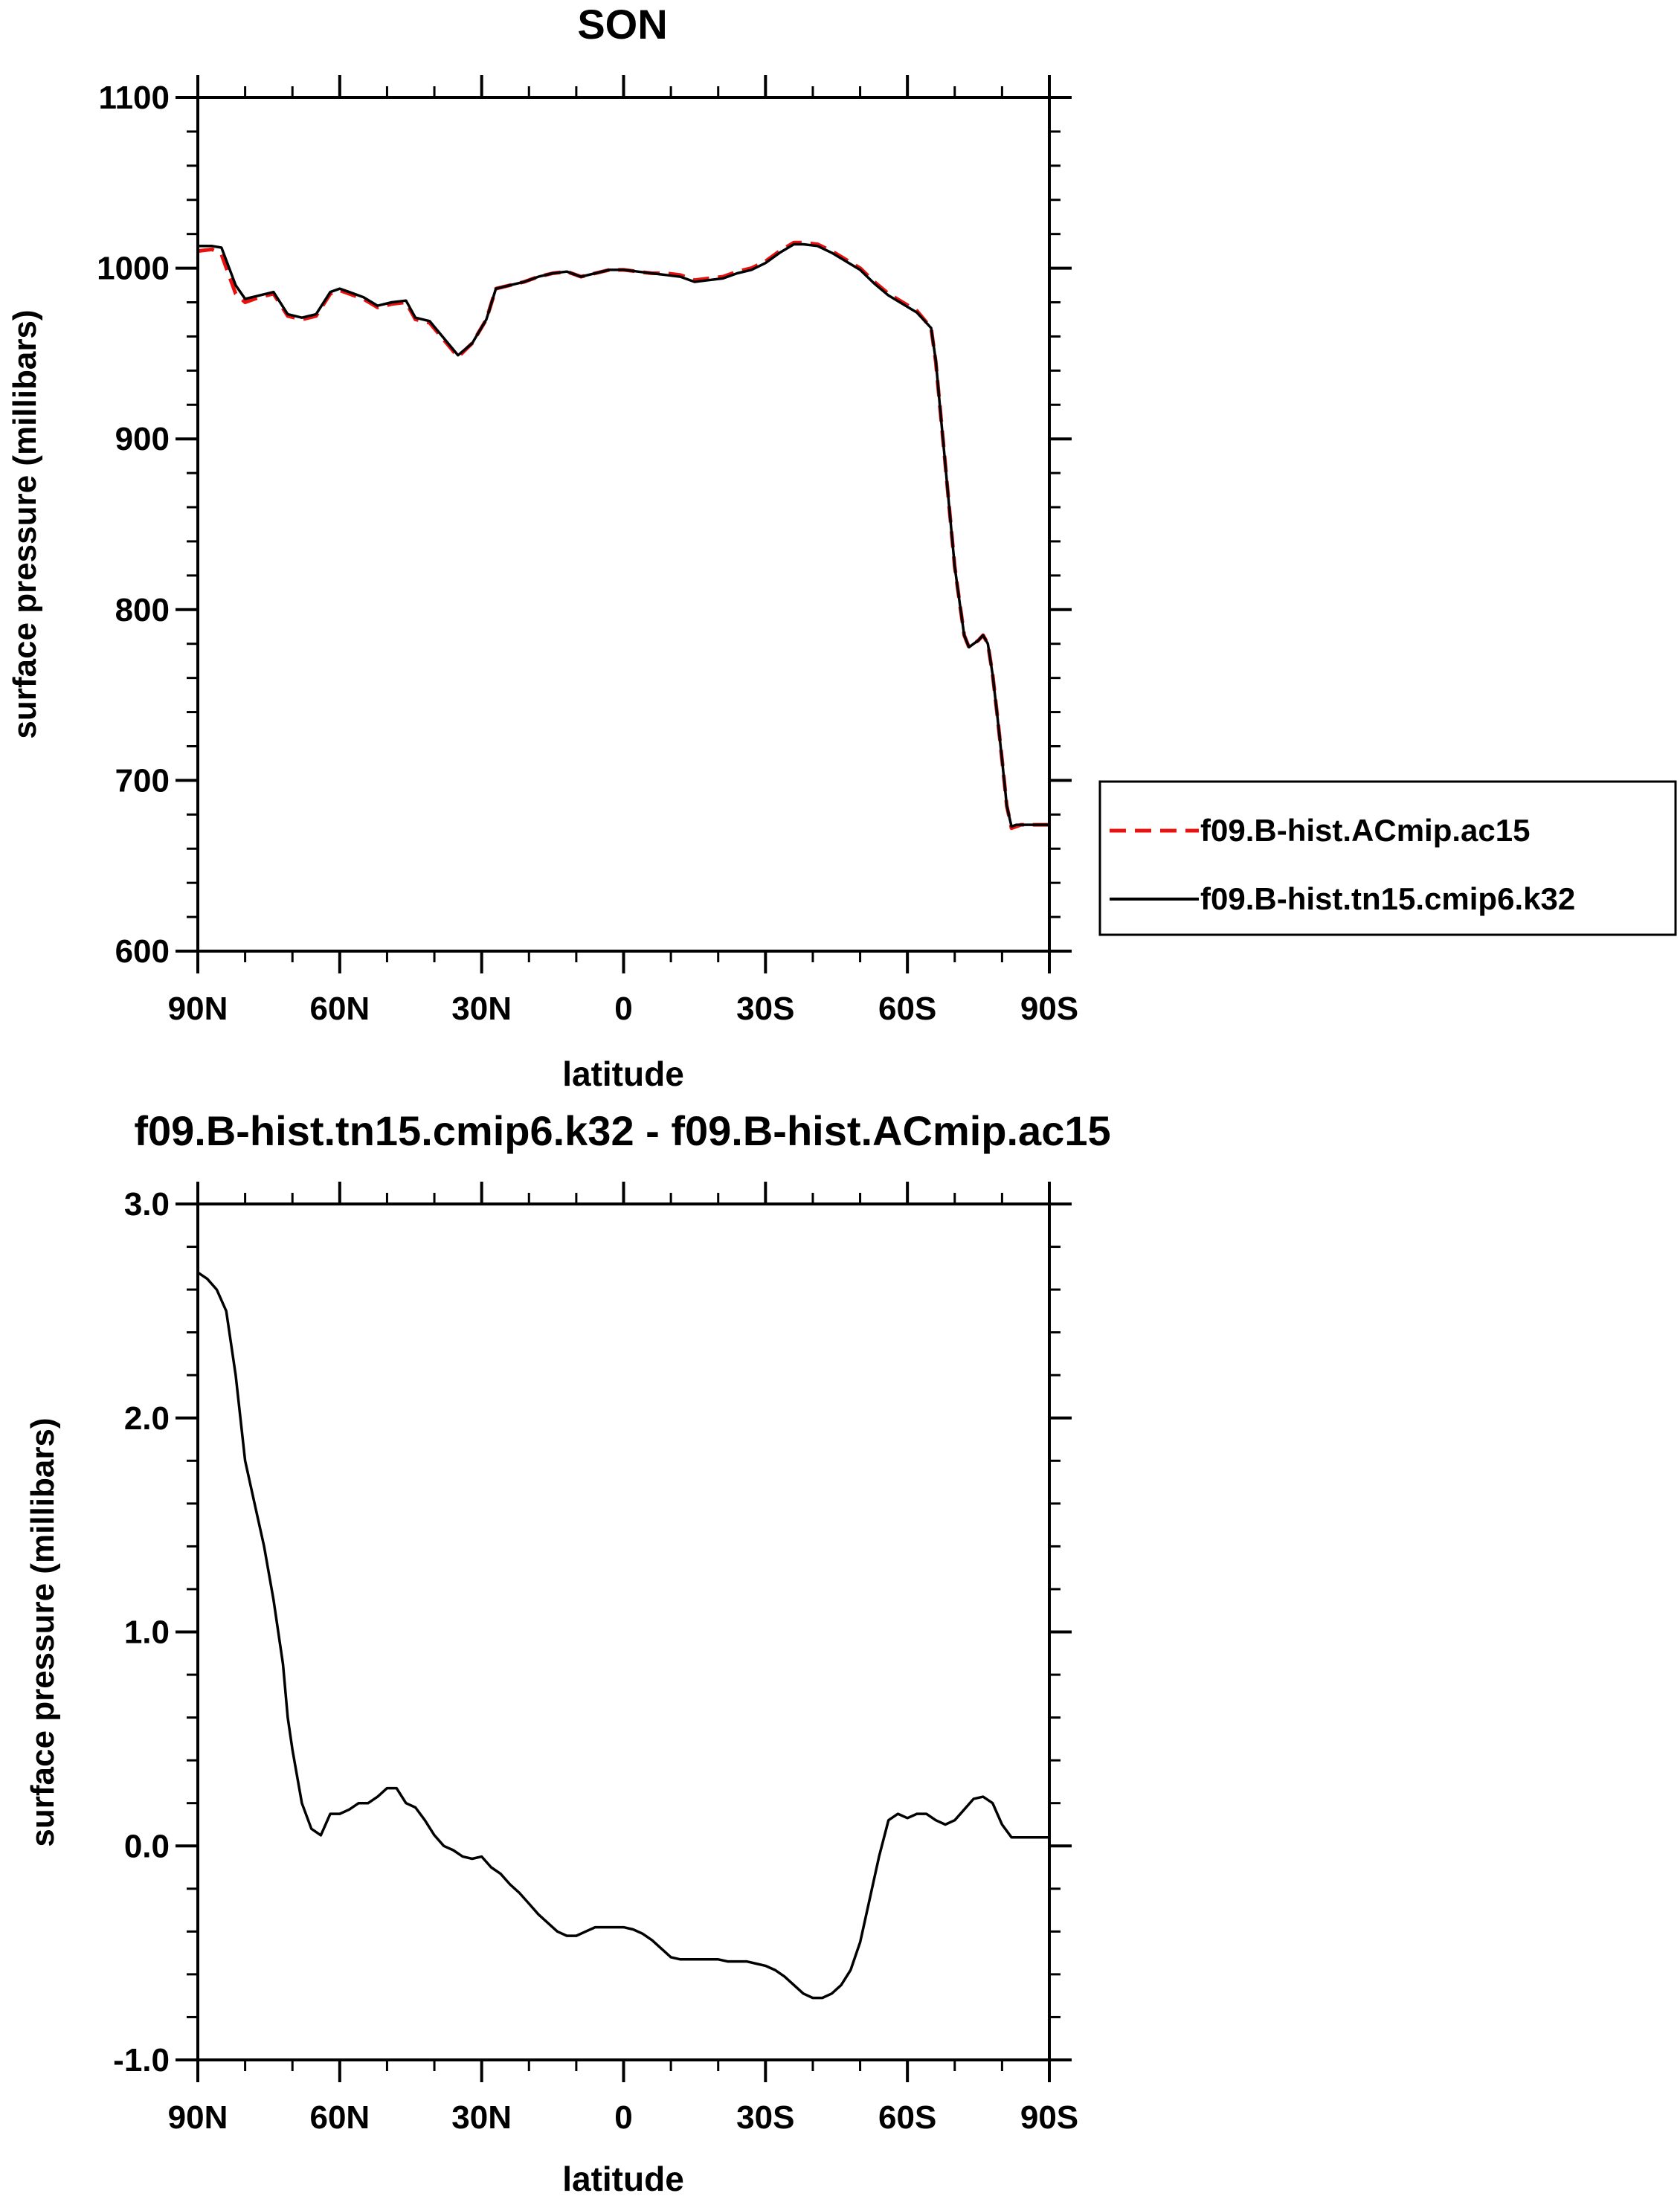 Image resolution: width=1680 pixels, height=2196 pixels. I want to click on top-y-tick-label: 900, so click(143, 439).